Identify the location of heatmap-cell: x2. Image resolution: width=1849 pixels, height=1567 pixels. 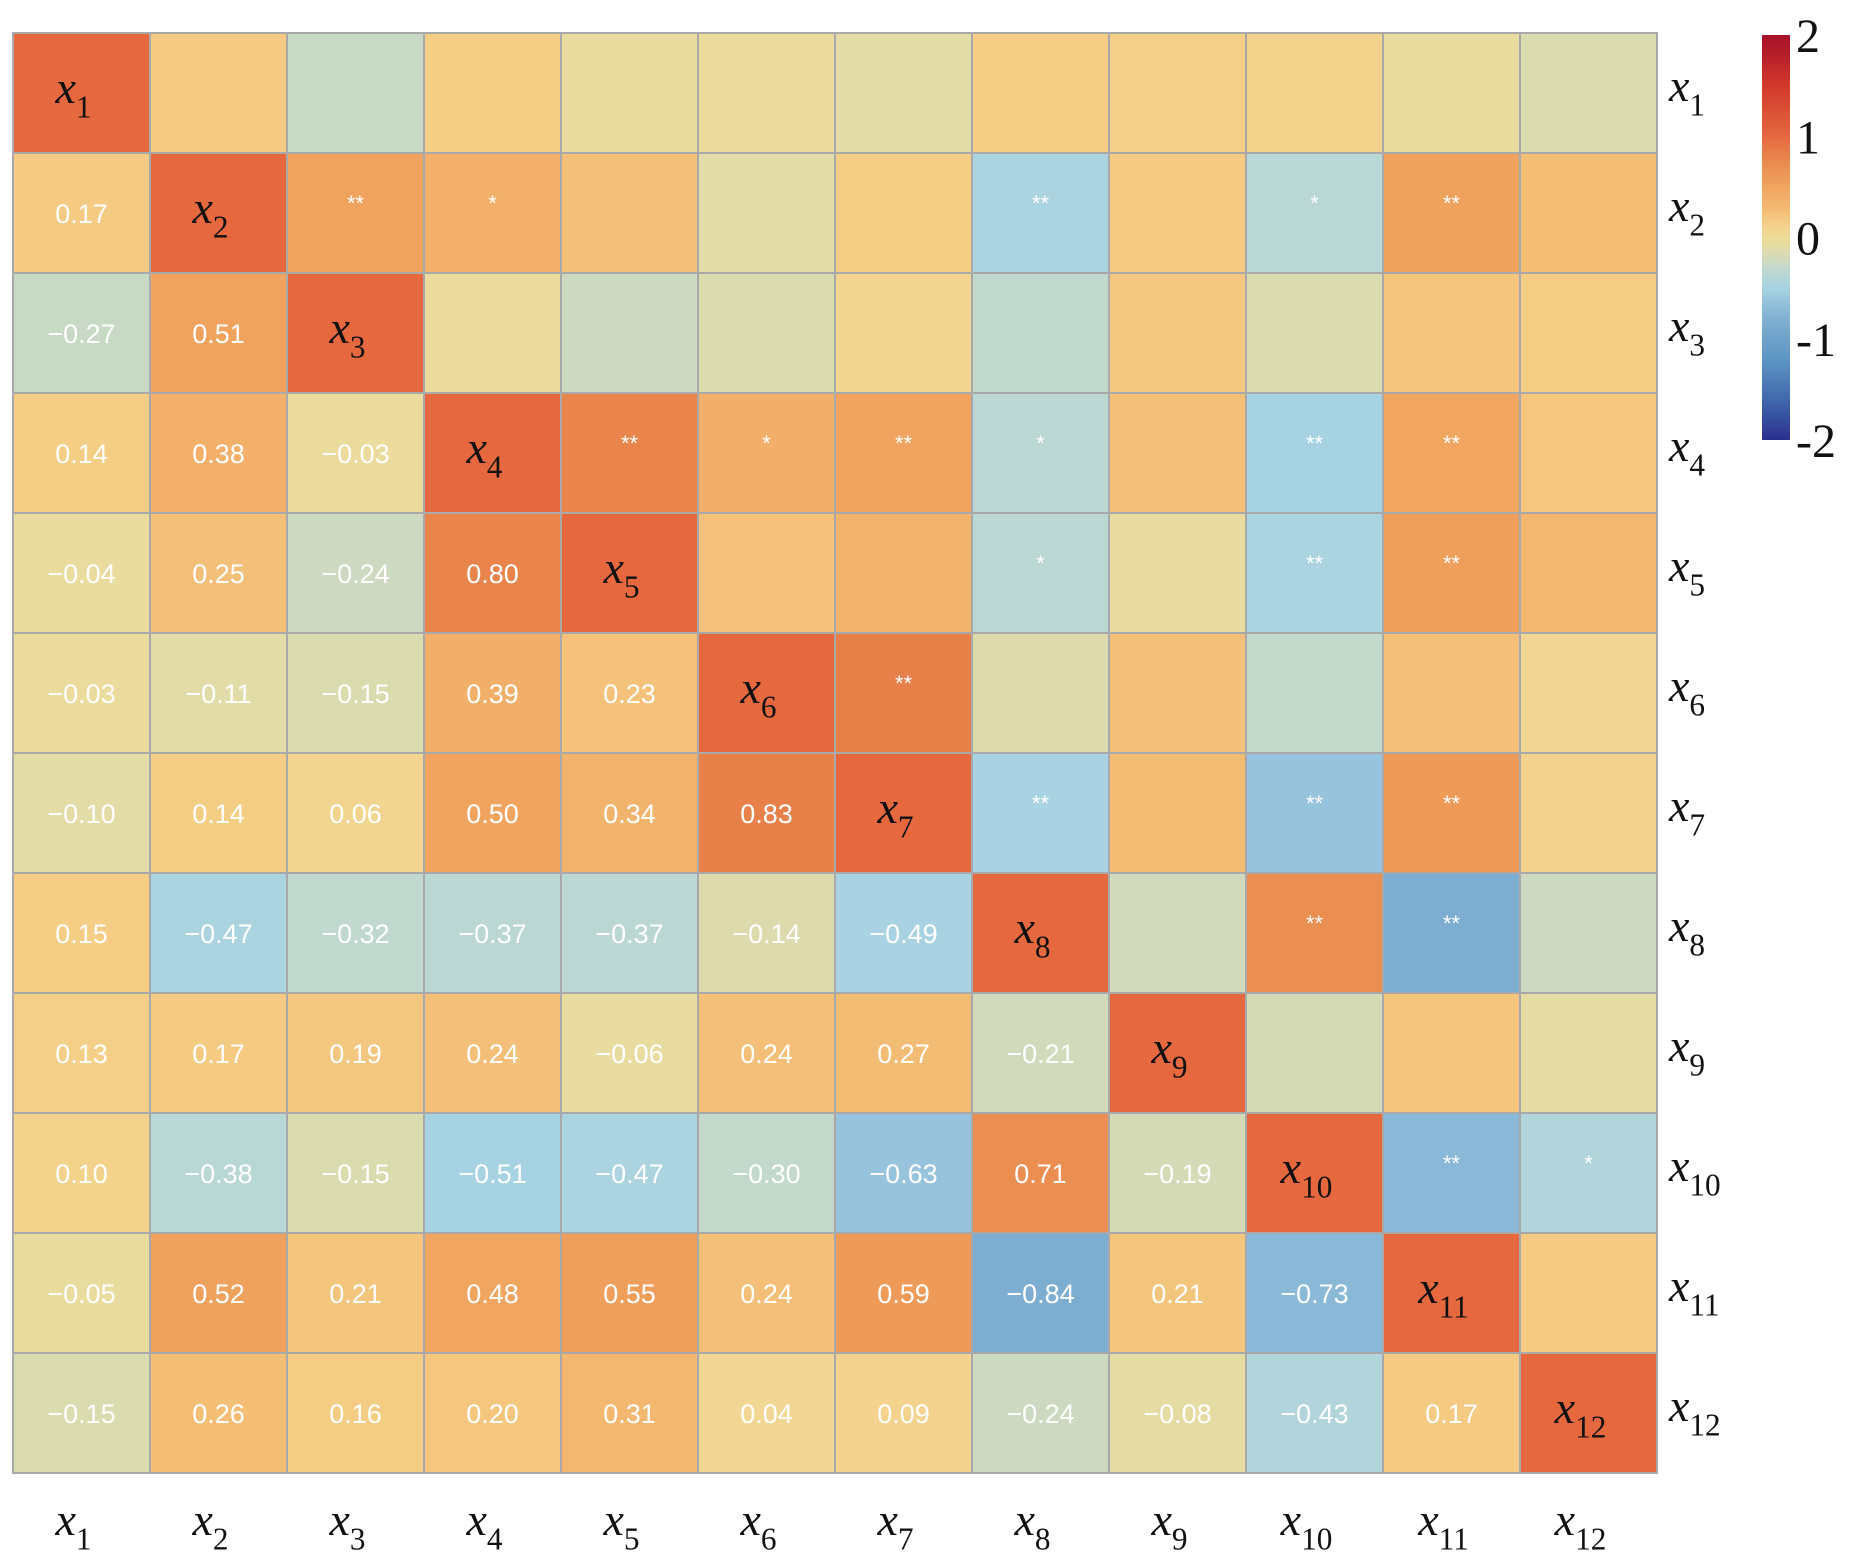
(218, 213).